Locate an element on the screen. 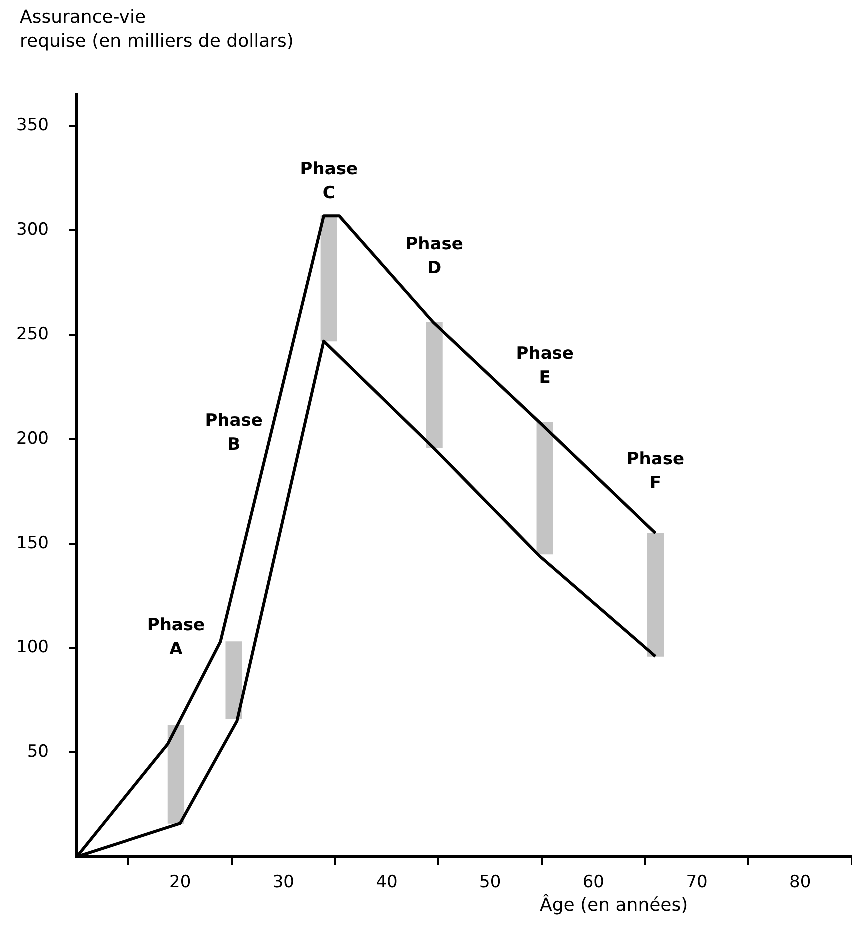 The width and height of the screenshot is (852, 938). x-tick-label: 50 is located at coordinates (491, 882).